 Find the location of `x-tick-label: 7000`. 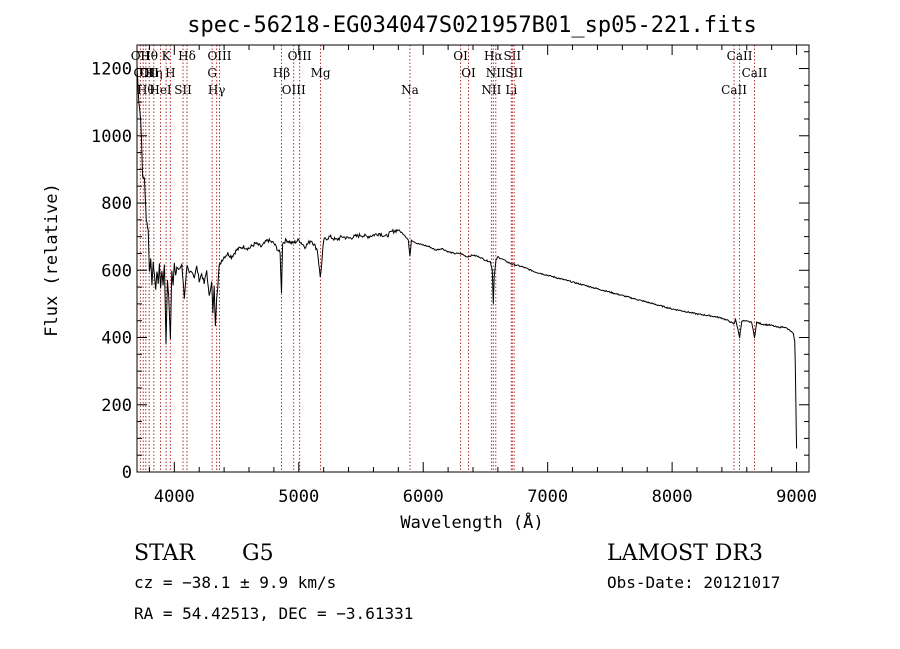

x-tick-label: 7000 is located at coordinates (547, 497).